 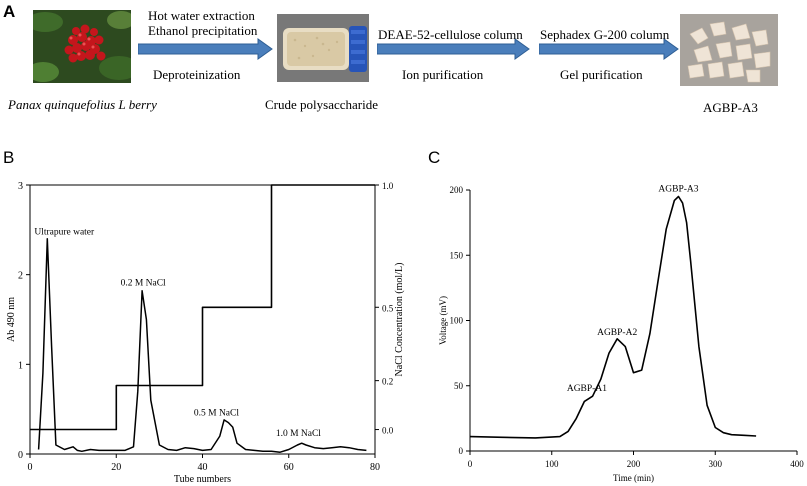 What do you see at coordinates (9, 157) in the screenshot?
I see `panel-letter-b: B` at bounding box center [9, 157].